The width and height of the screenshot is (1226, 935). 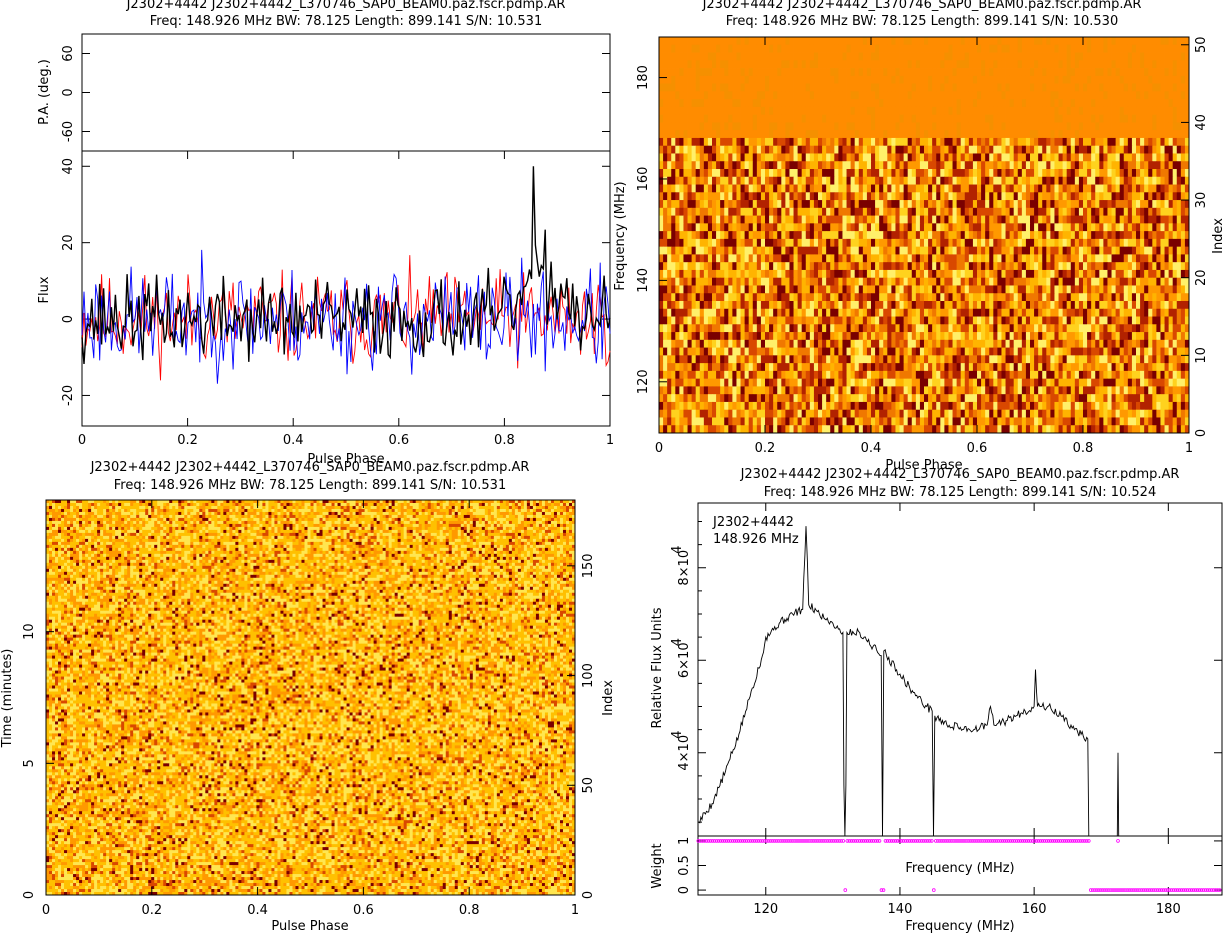 What do you see at coordinates (68, 395) in the screenshot?
I see `flux-y-tick-label: -20` at bounding box center [68, 395].